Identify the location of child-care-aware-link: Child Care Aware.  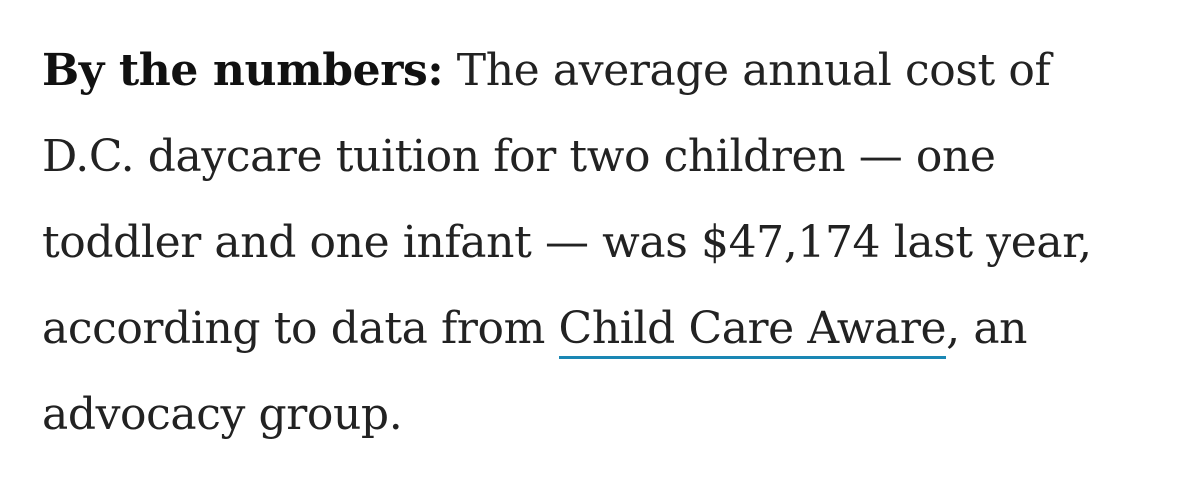
(752, 331).